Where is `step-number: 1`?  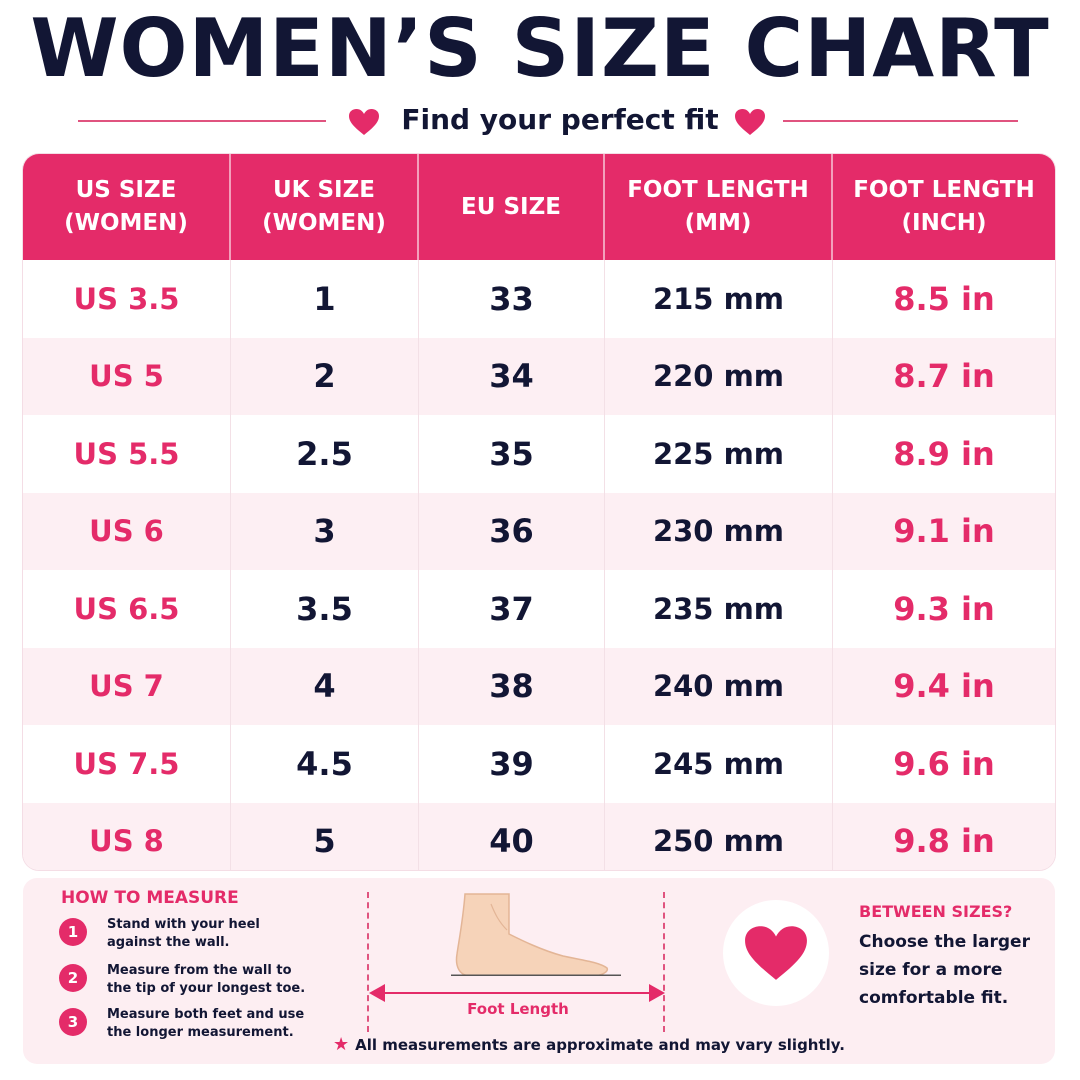
step-number: 1 is located at coordinates (73, 932).